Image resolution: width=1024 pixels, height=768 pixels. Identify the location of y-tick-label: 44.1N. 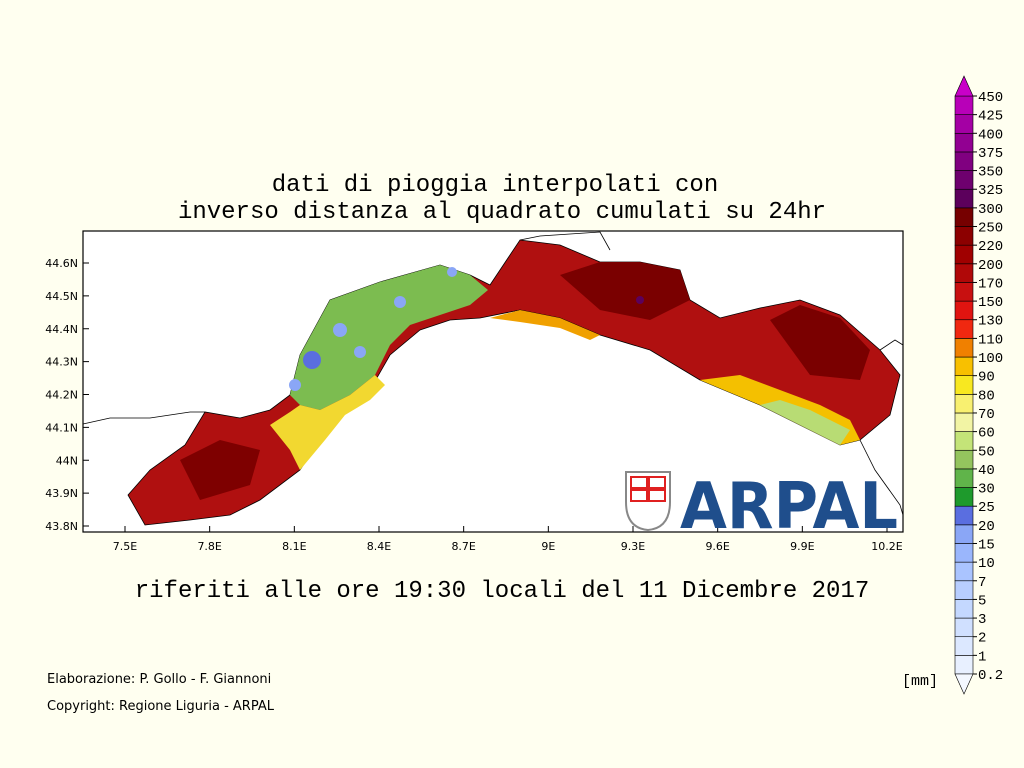
(61, 427).